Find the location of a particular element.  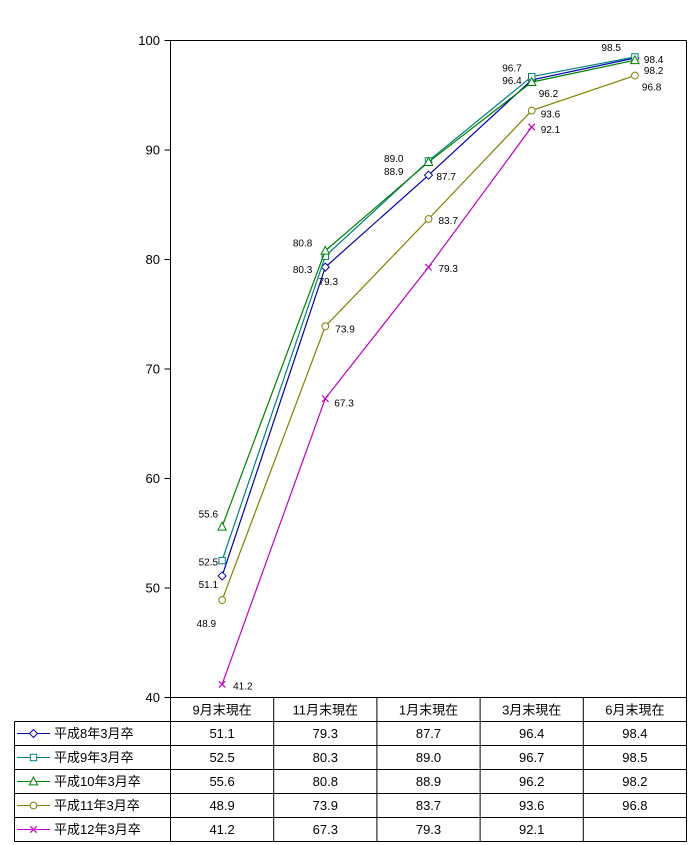

table-value-cell: 41.2 is located at coordinates (221, 829).